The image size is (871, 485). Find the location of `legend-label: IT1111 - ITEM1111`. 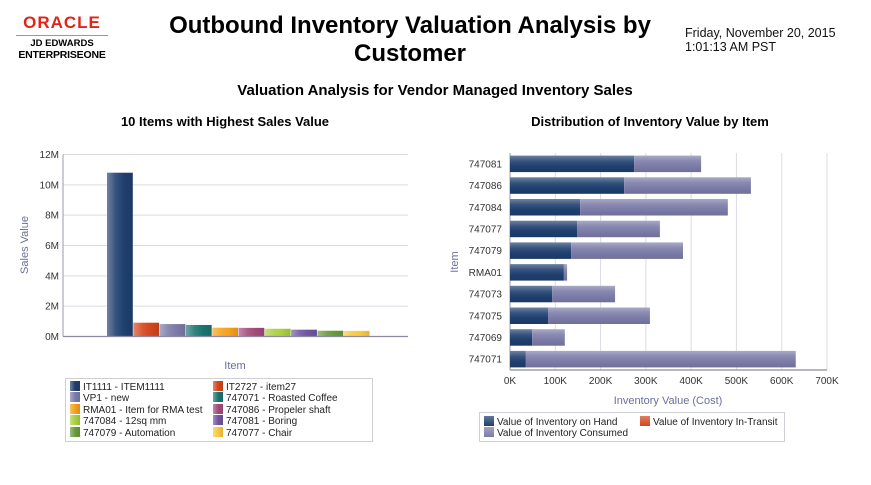

legend-label: IT1111 - ITEM1111 is located at coordinates (124, 387).